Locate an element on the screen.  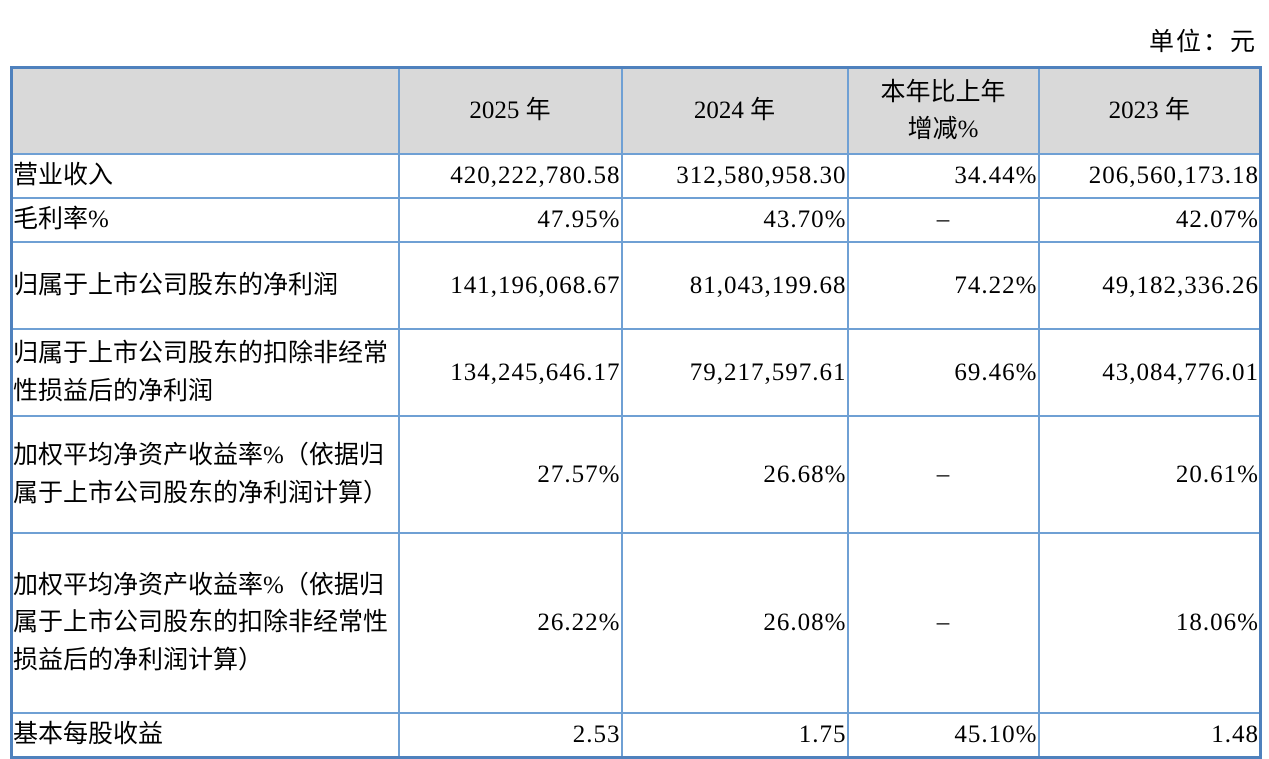
value-2023: 42.07% is located at coordinates (1149, 220).